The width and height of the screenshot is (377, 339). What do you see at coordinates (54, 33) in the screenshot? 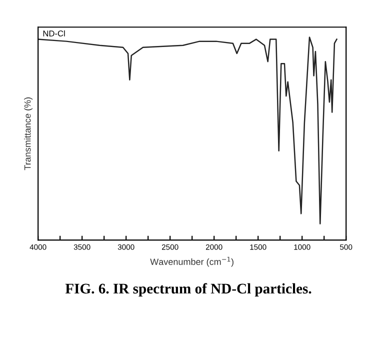
I see `text: ND-Cl` at bounding box center [54, 33].